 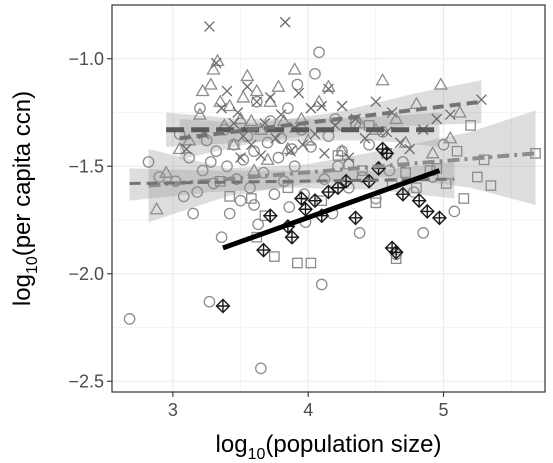 What do you see at coordinates (308, 410) in the screenshot?
I see `x-tick-label: 4` at bounding box center [308, 410].